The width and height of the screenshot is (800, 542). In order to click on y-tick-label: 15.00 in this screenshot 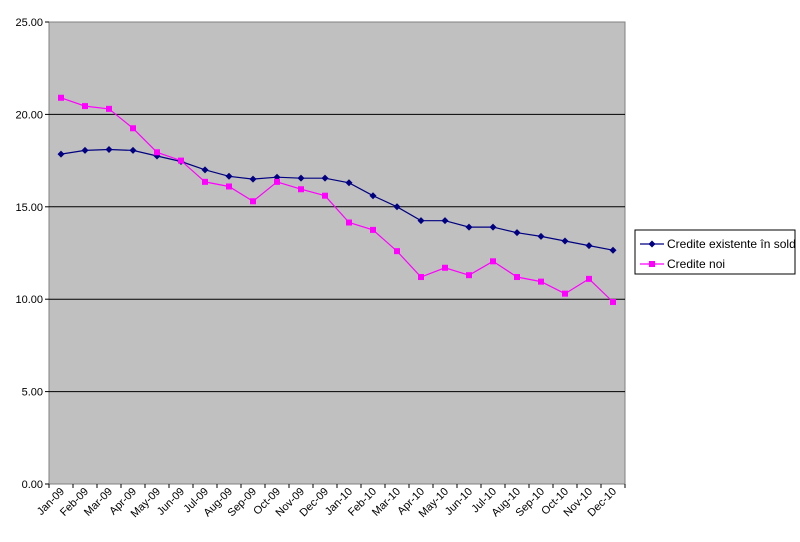, I will do `click(29, 208)`.